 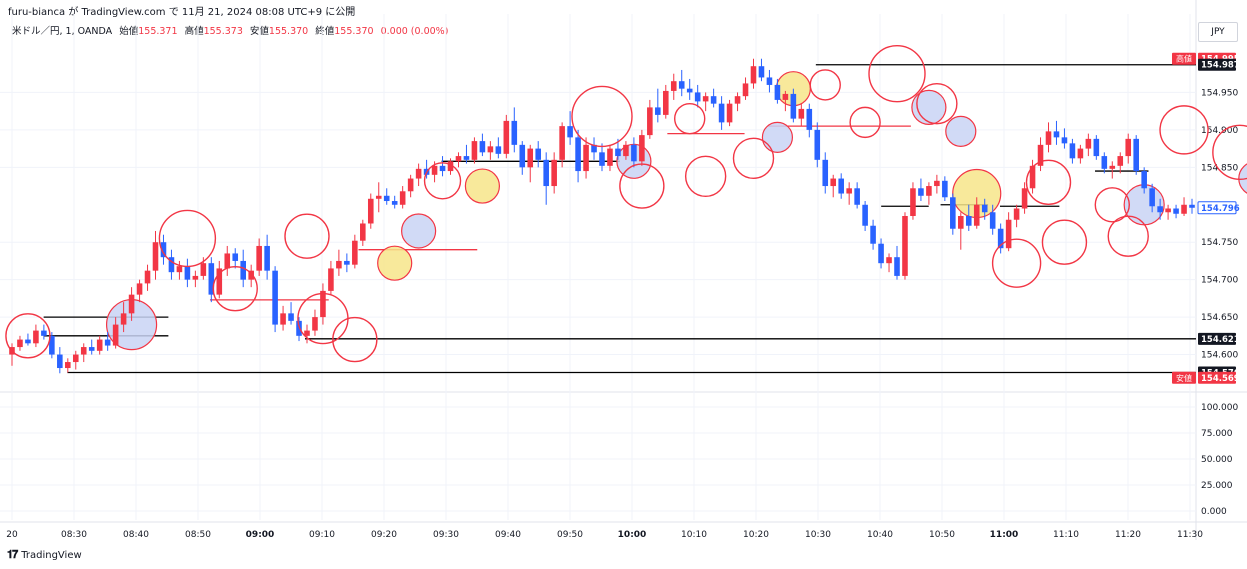 I want to click on symbol-label: 米ドル／円, 1, OANDA, so click(x=62, y=31).